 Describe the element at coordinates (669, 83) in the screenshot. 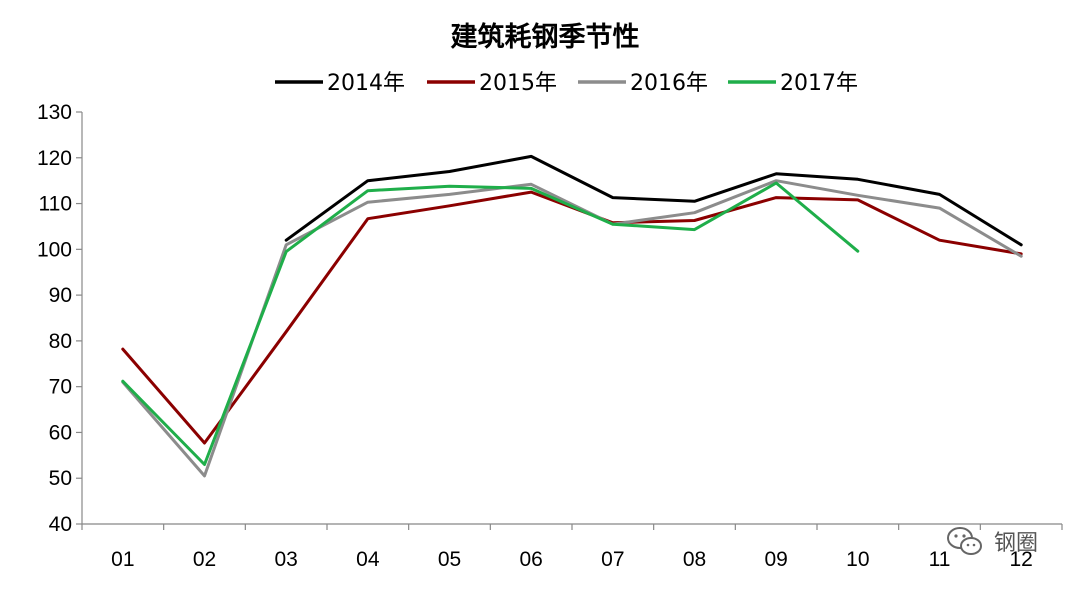

I see `legend-label: 2016年` at that location.